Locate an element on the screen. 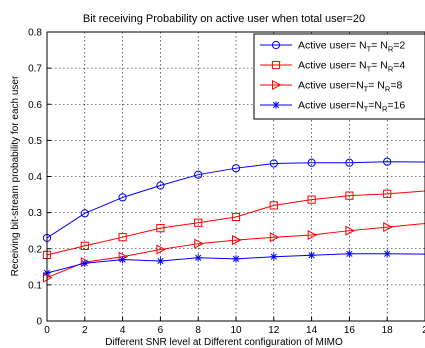  x-tick-label: 10 is located at coordinates (236, 330).